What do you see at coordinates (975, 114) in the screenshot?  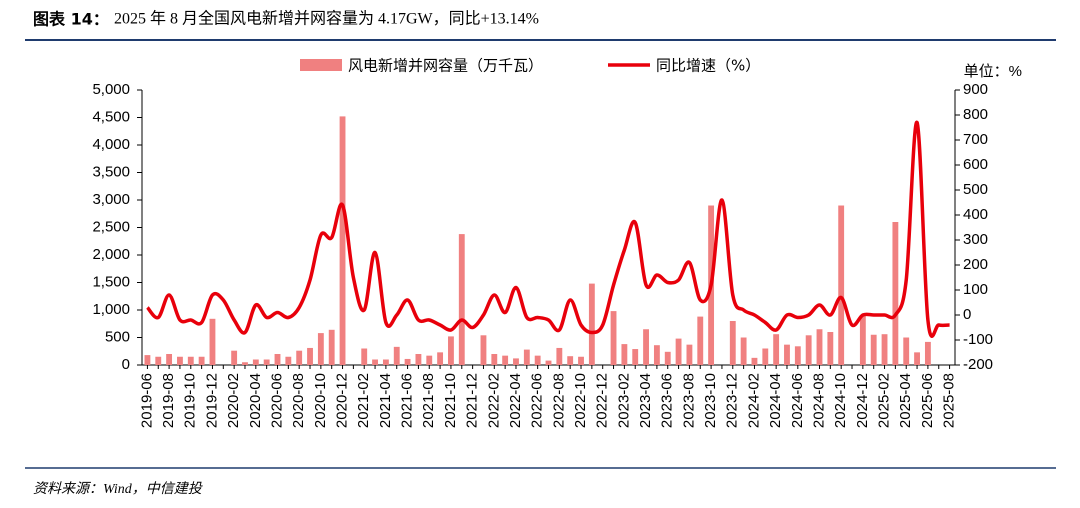 I see `y2-tick-label: 800` at bounding box center [975, 114].